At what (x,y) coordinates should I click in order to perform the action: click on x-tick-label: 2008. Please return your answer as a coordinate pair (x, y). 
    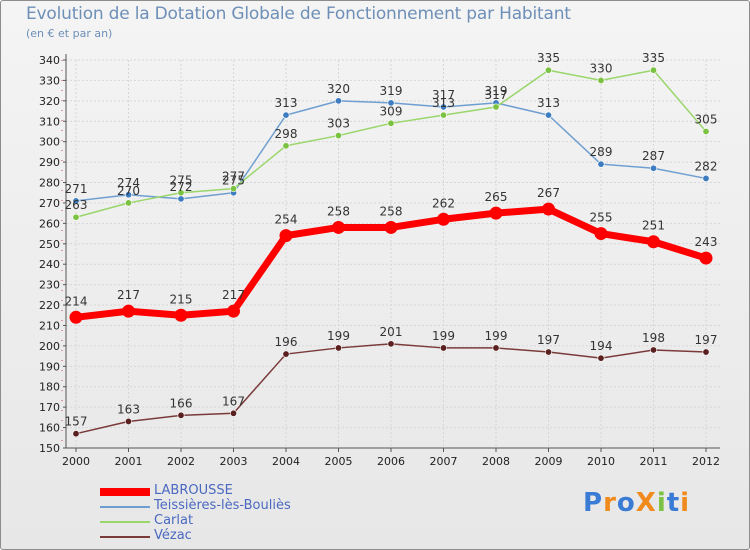
    Looking at the image, I should click on (496, 461).